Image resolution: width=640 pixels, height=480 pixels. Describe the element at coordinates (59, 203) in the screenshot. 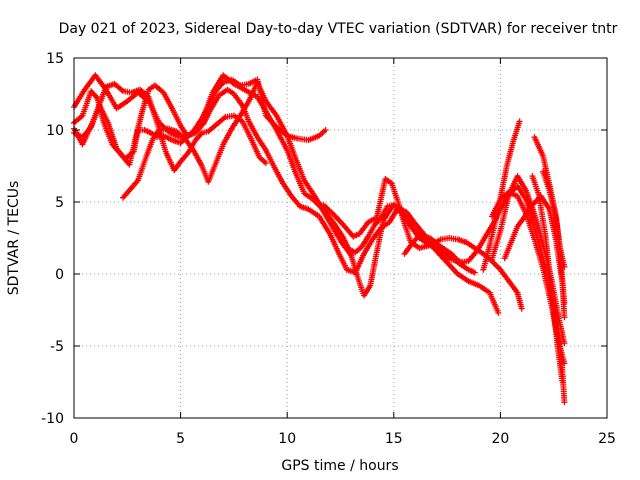

I see `y-tick-label: 5` at that location.